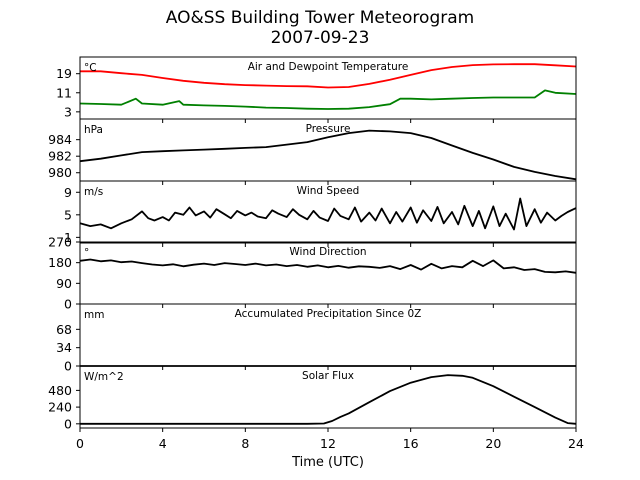 The image size is (640, 480). What do you see at coordinates (493, 443) in the screenshot?
I see `x-tick-label: 20` at bounding box center [493, 443].